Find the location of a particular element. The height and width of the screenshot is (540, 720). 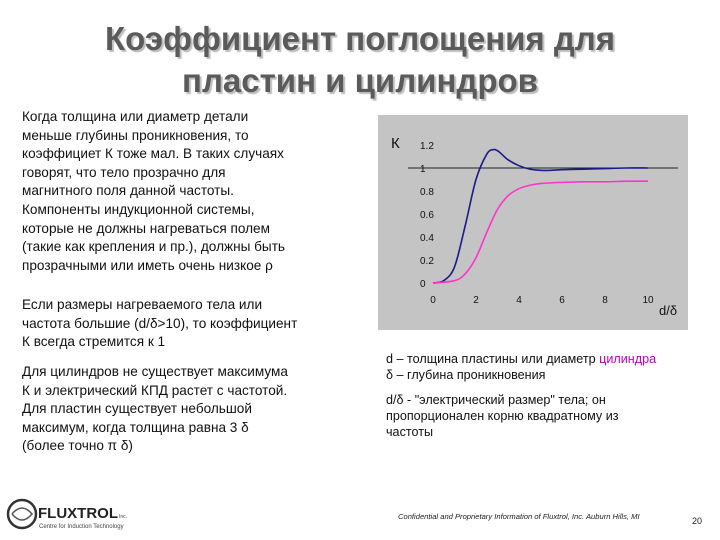

x-tick-label: 4 is located at coordinates (519, 300).